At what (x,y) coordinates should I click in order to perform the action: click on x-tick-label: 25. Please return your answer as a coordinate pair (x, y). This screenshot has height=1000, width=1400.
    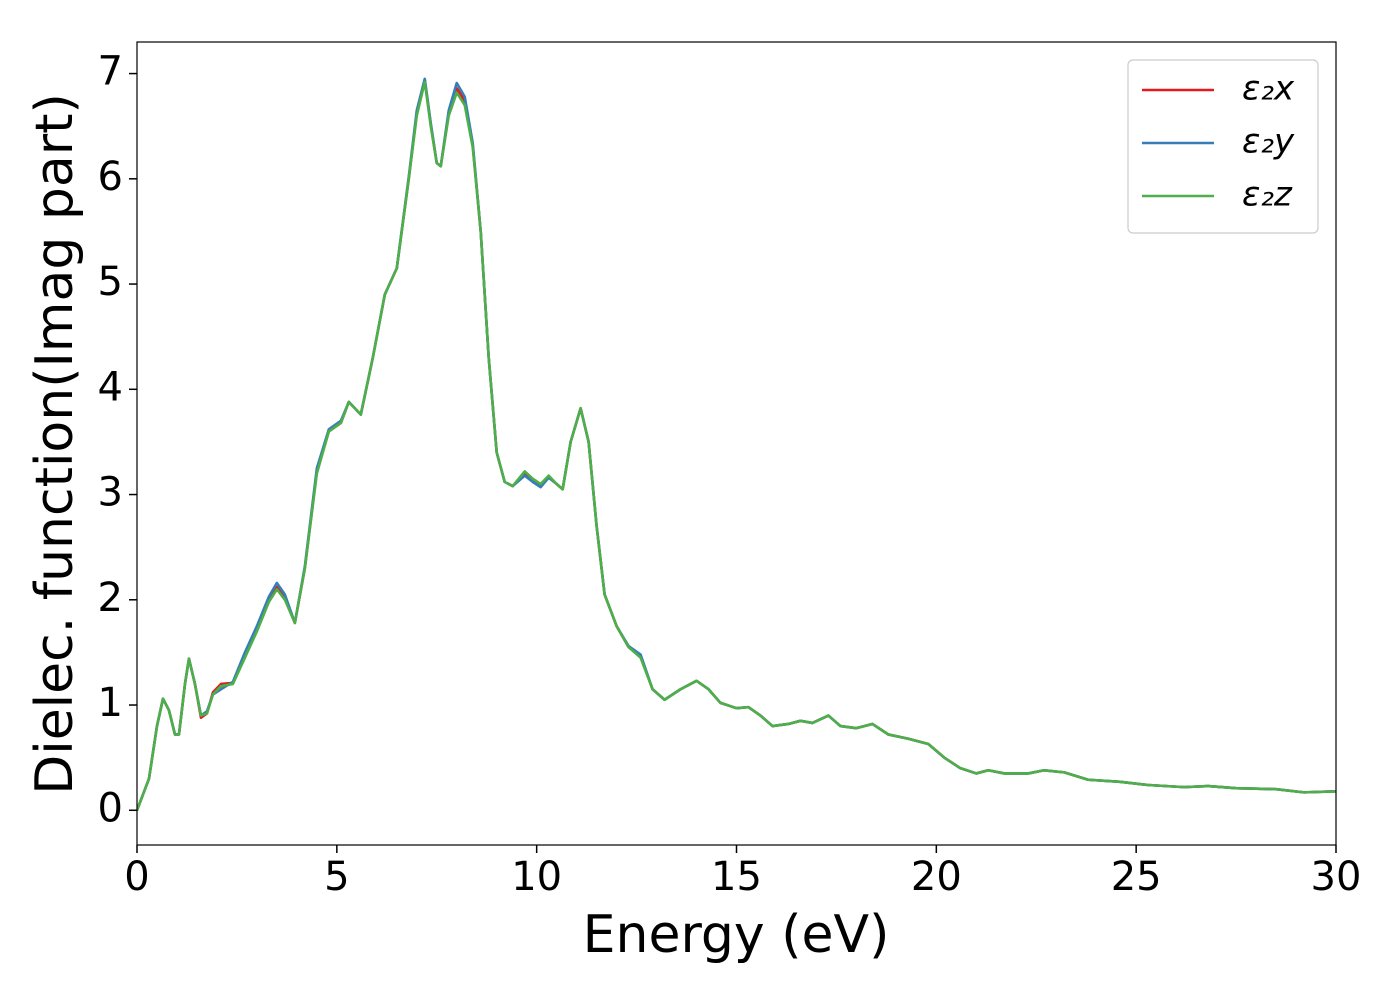
    Looking at the image, I should click on (1136, 877).